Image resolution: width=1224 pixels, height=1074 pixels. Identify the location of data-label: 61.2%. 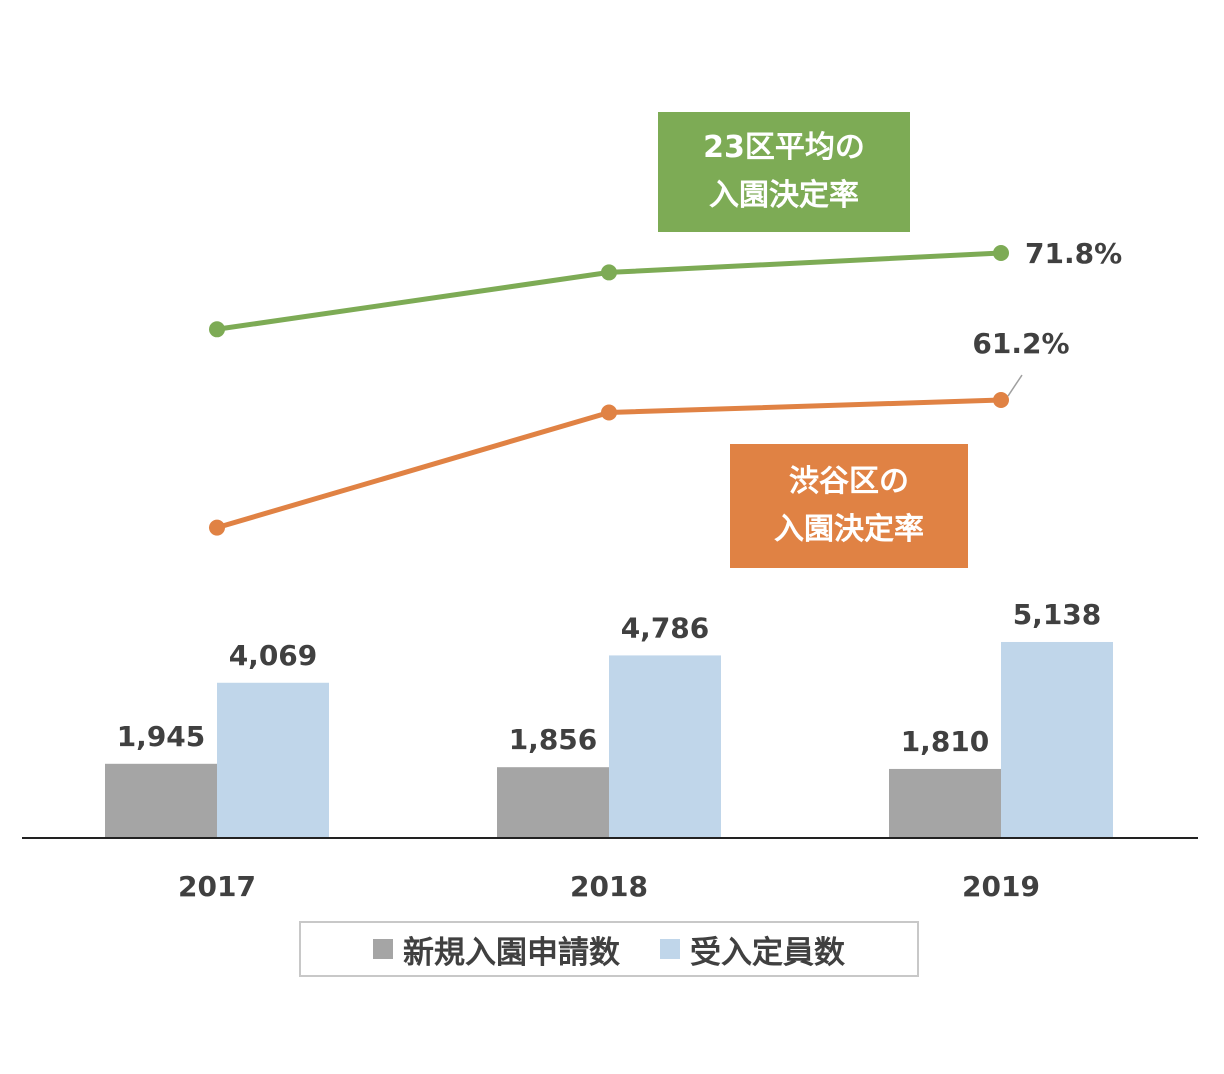
(1020, 343).